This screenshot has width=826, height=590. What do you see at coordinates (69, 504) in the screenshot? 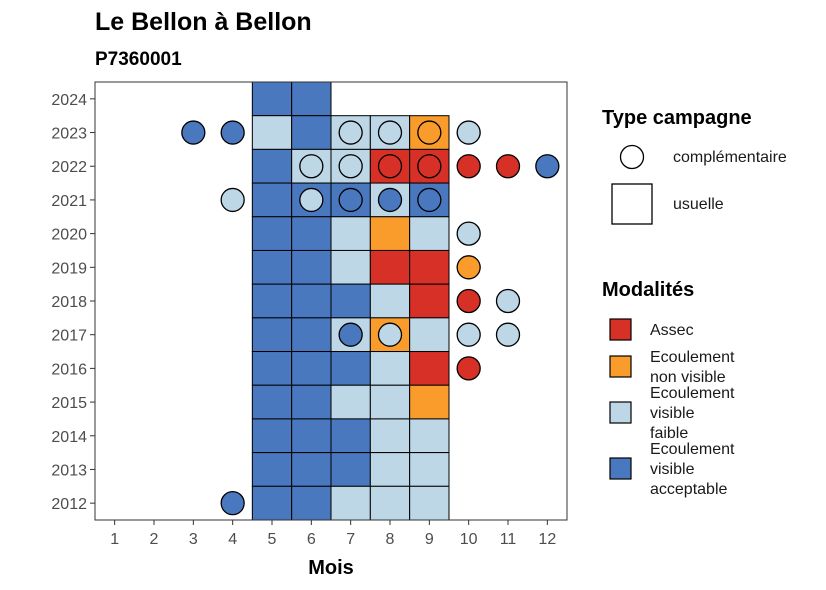
I see `y-tick-label: 2012` at bounding box center [69, 504].